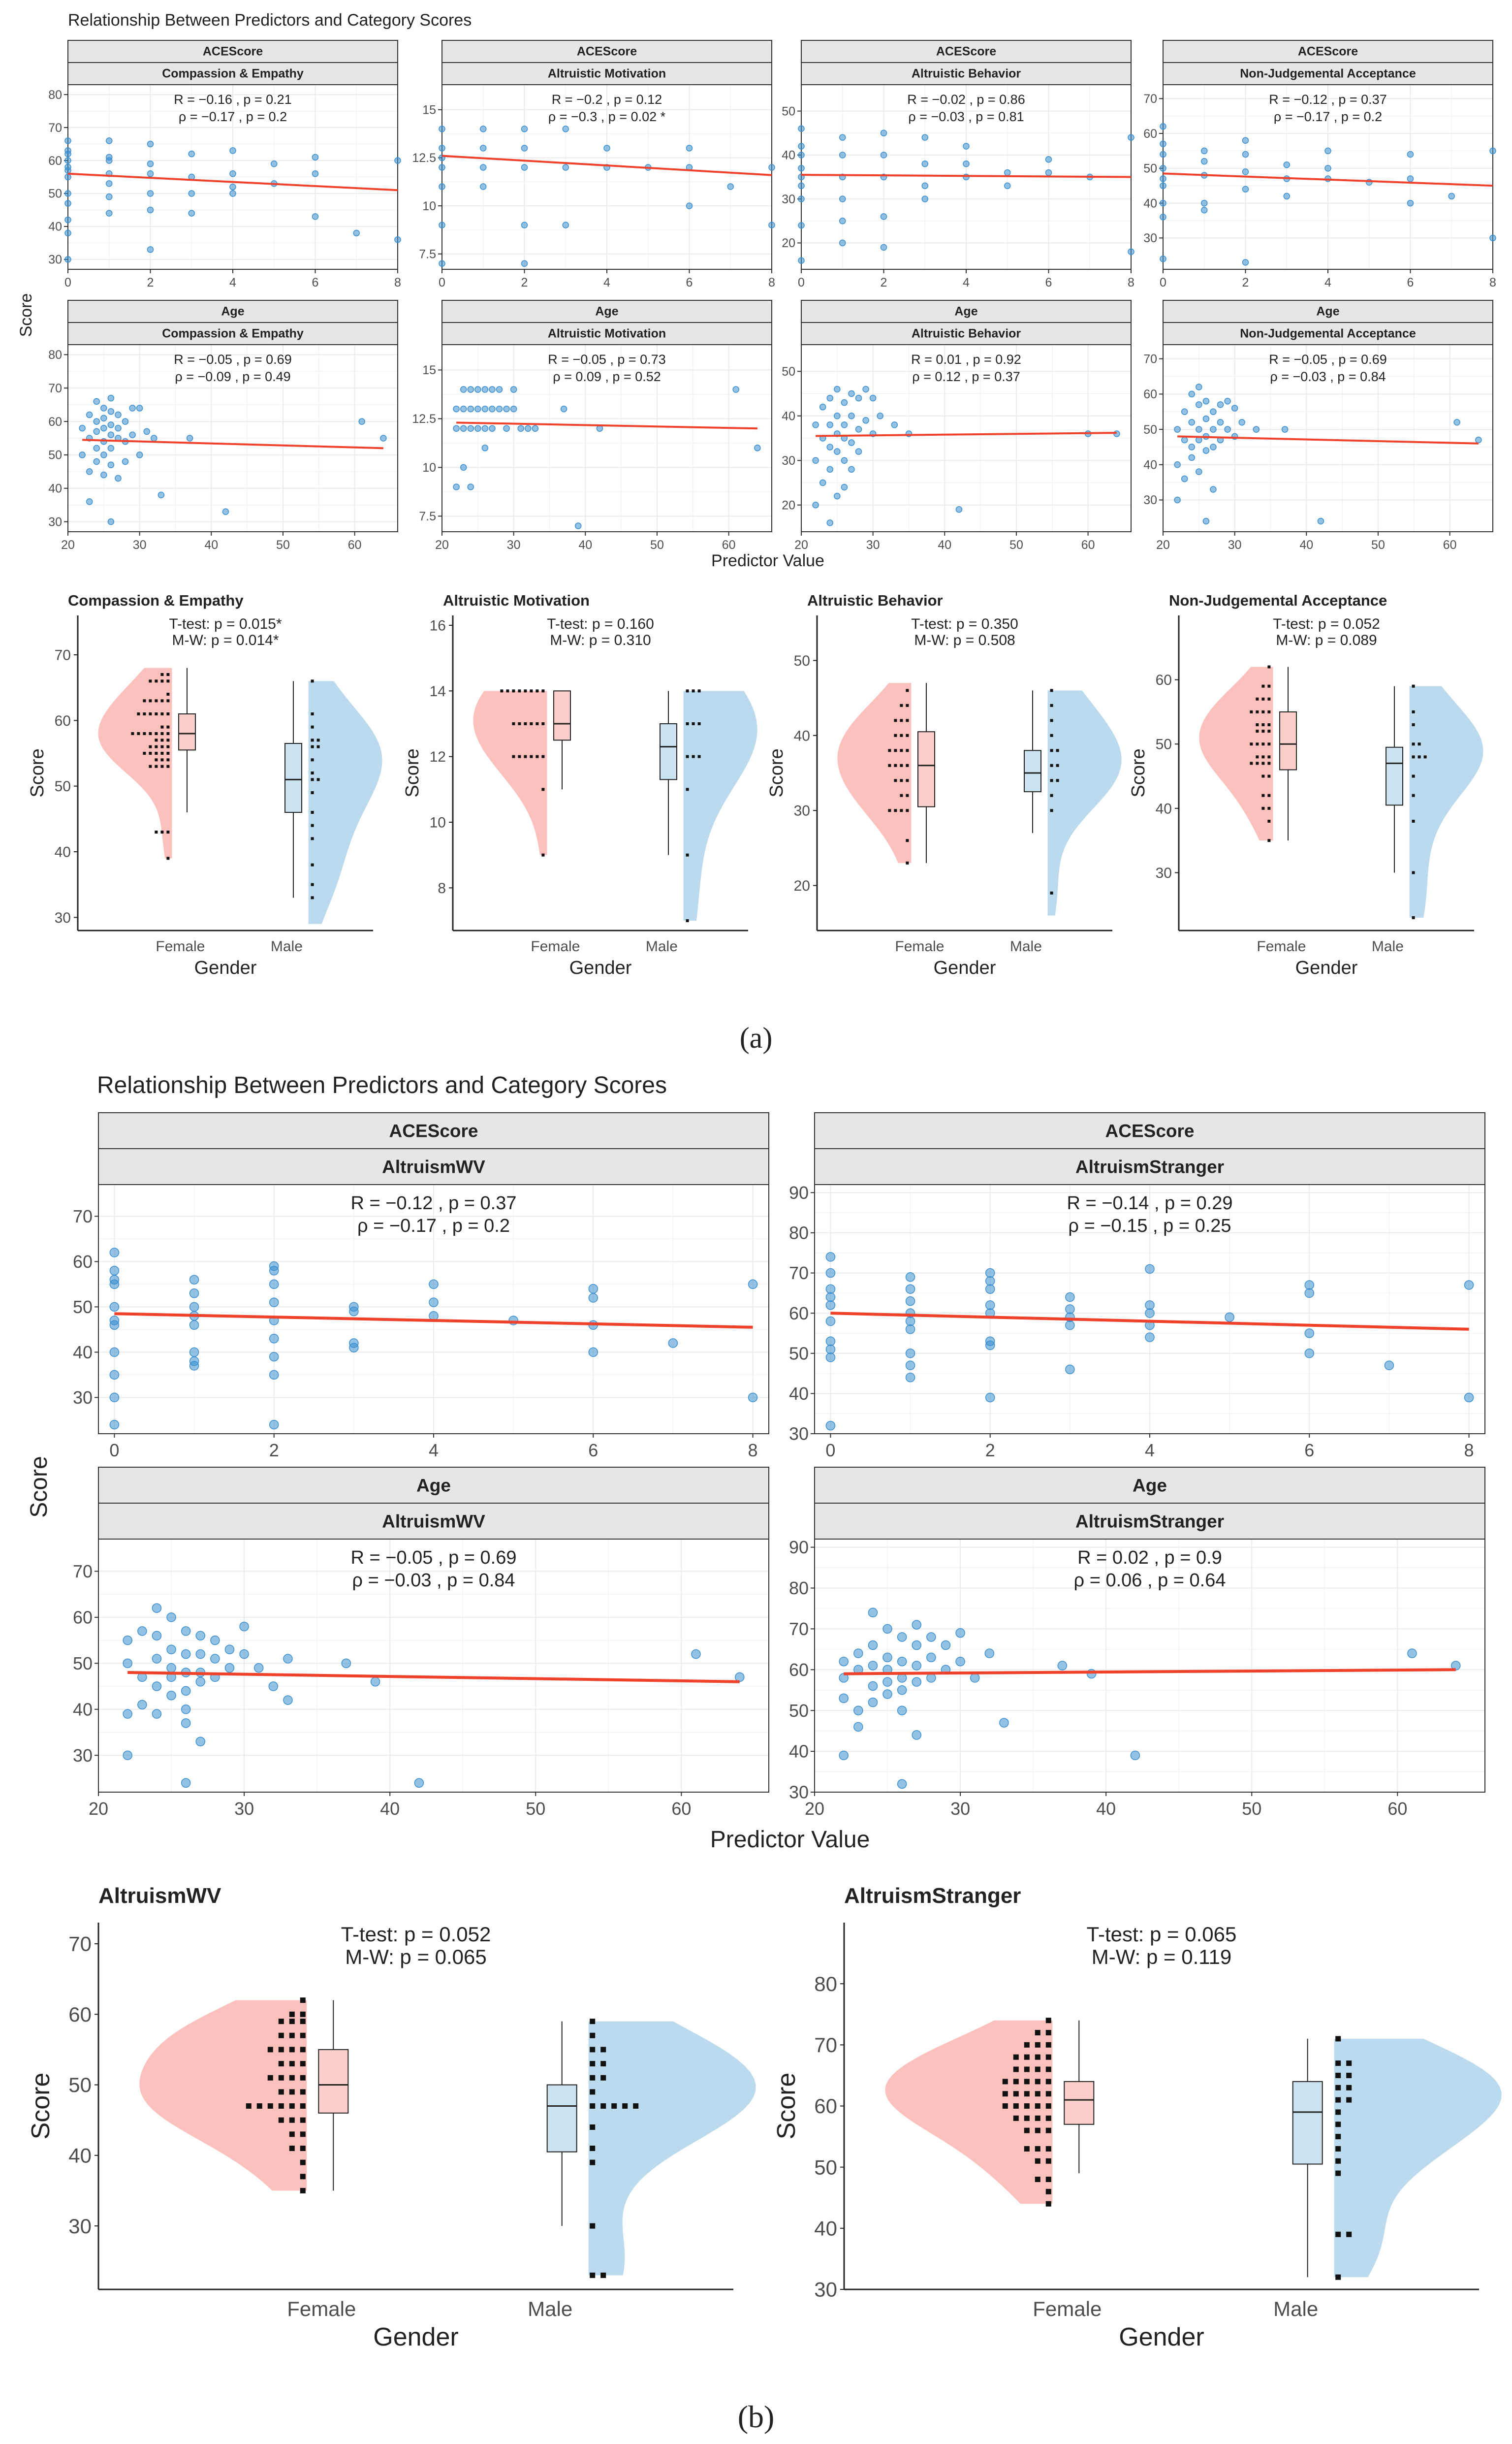 The height and width of the screenshot is (2444, 1512). What do you see at coordinates (555, 947) in the screenshot?
I see `x-tick-label-female: Female` at bounding box center [555, 947].